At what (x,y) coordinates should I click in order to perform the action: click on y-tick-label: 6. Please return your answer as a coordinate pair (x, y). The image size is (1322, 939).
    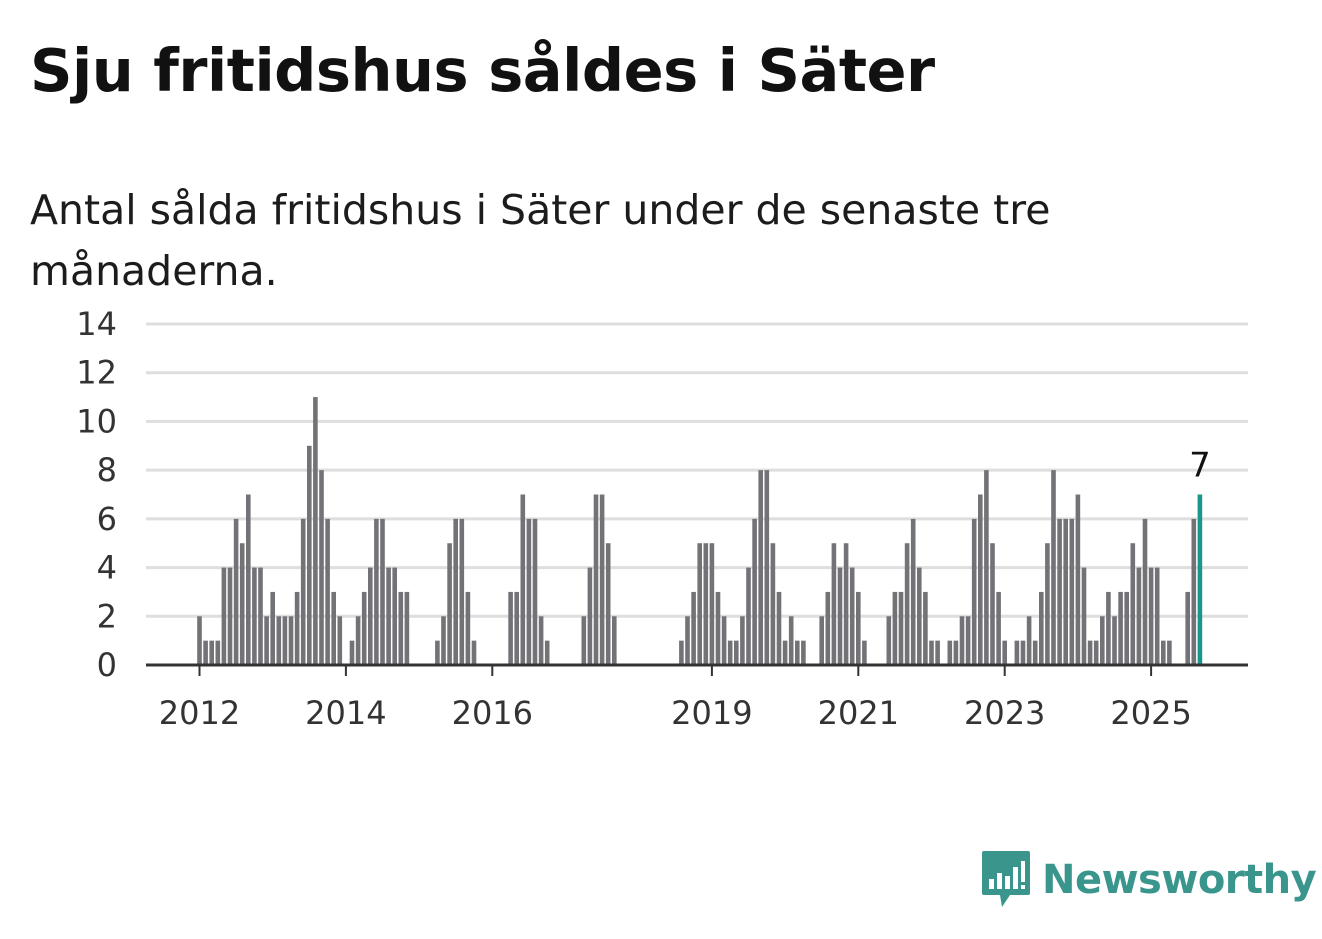
    Looking at the image, I should click on (107, 519).